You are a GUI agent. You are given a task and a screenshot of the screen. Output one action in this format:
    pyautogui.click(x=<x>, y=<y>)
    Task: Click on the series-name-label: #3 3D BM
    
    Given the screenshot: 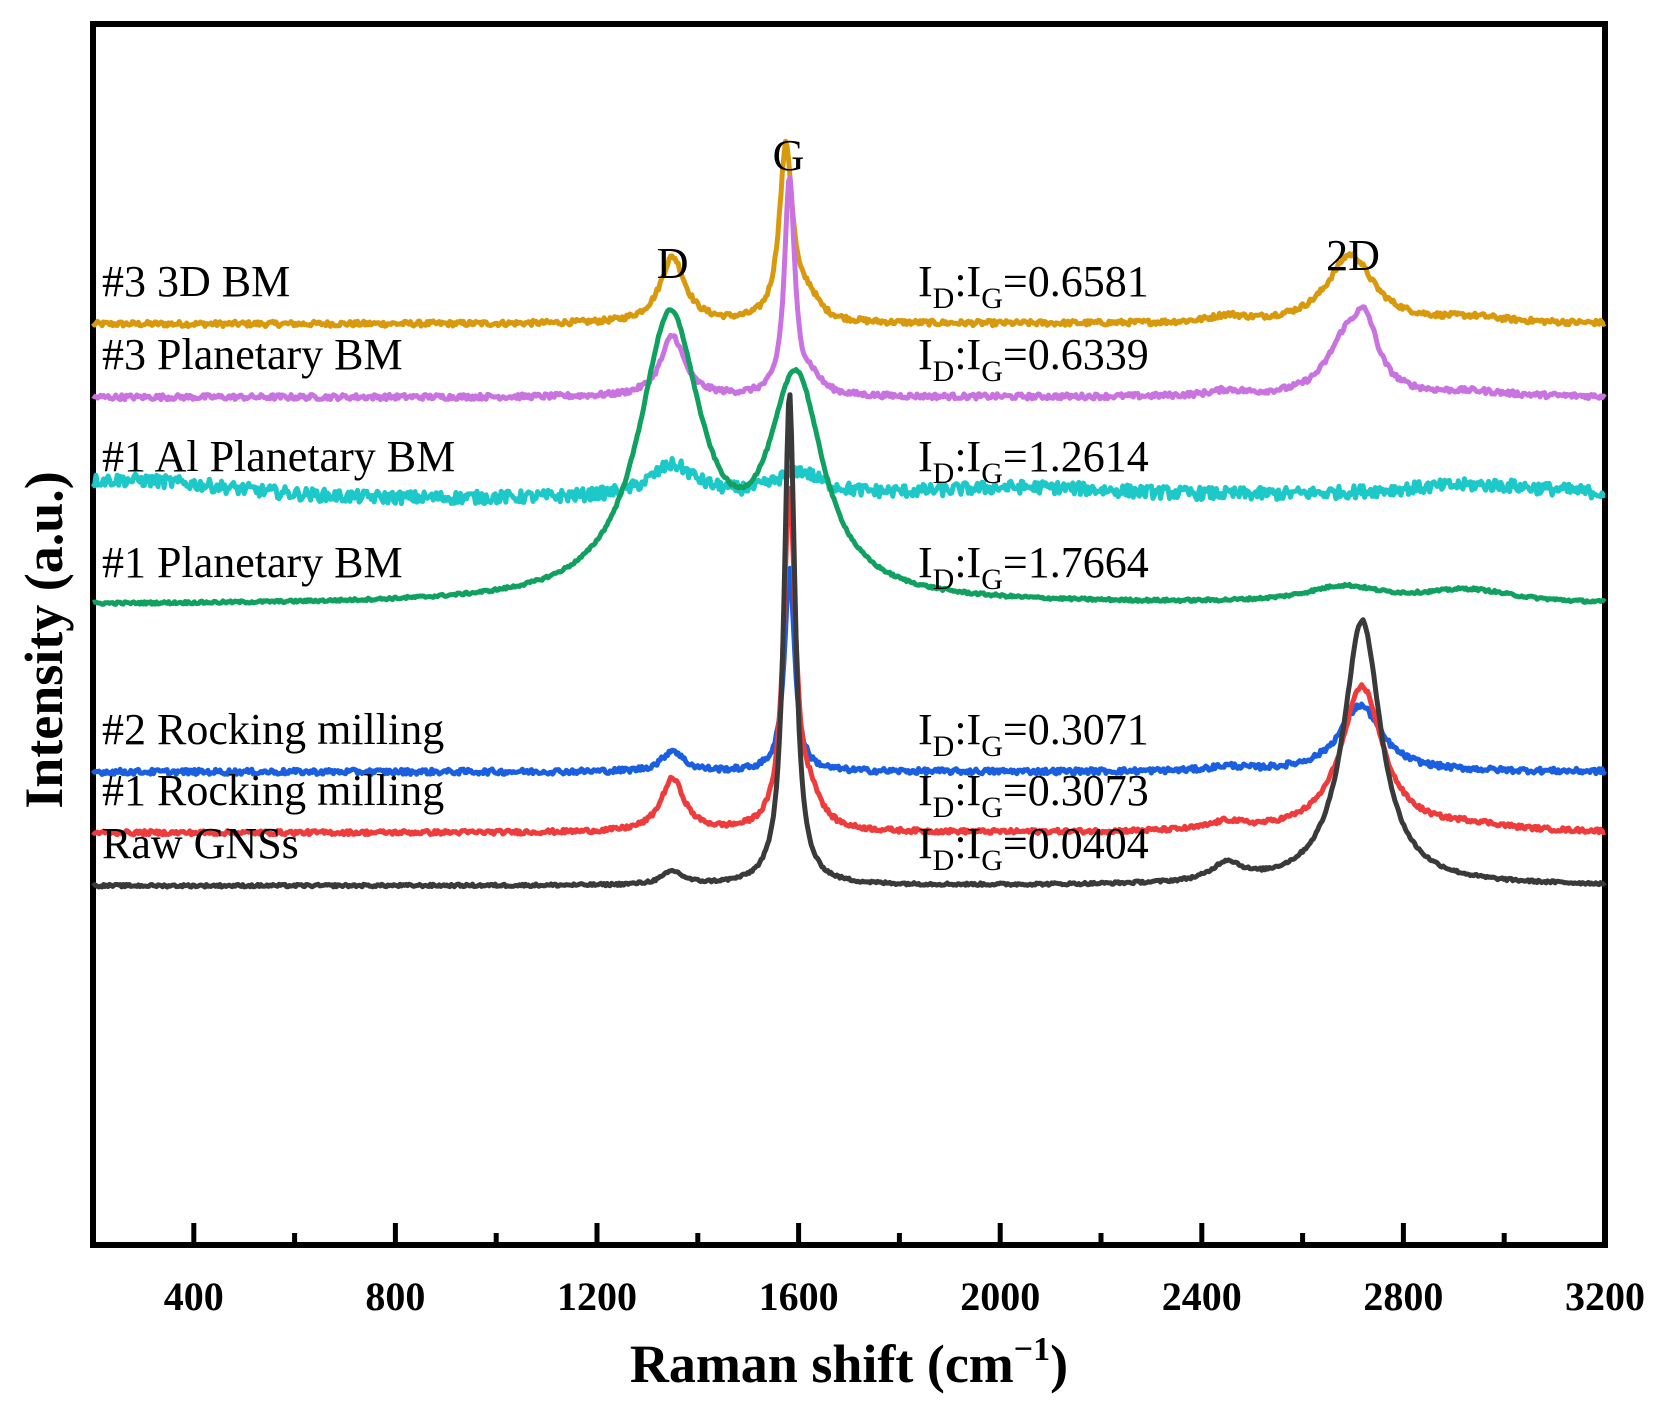 What is the action you would take?
    pyautogui.click(x=196, y=281)
    